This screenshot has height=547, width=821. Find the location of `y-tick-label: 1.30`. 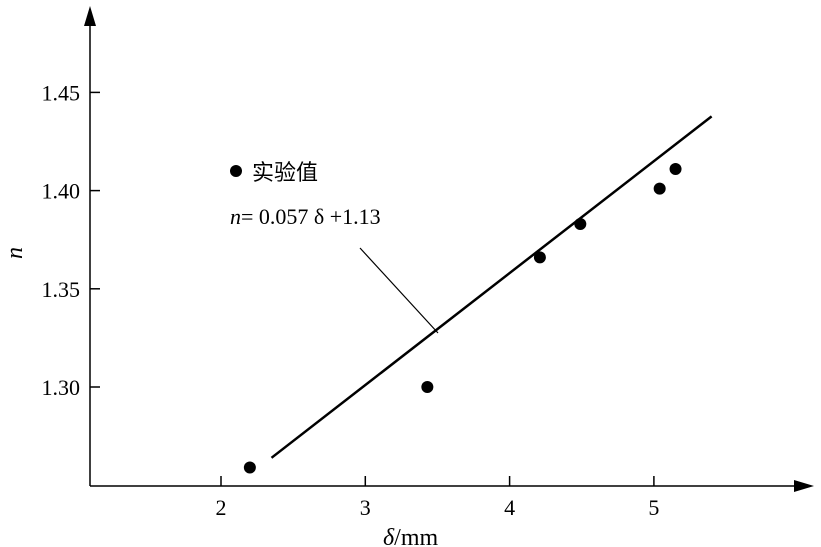

y-tick-label: 1.30 is located at coordinates (61, 387).